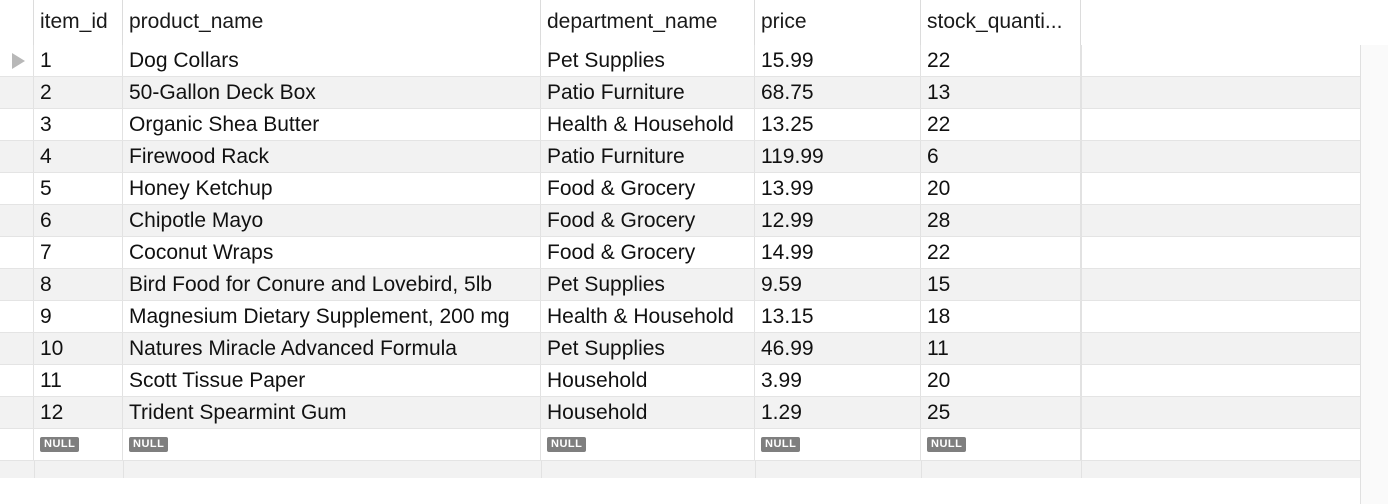 The width and height of the screenshot is (1388, 504). Describe the element at coordinates (838, 156) in the screenshot. I see `cell-price: 119.99` at that location.